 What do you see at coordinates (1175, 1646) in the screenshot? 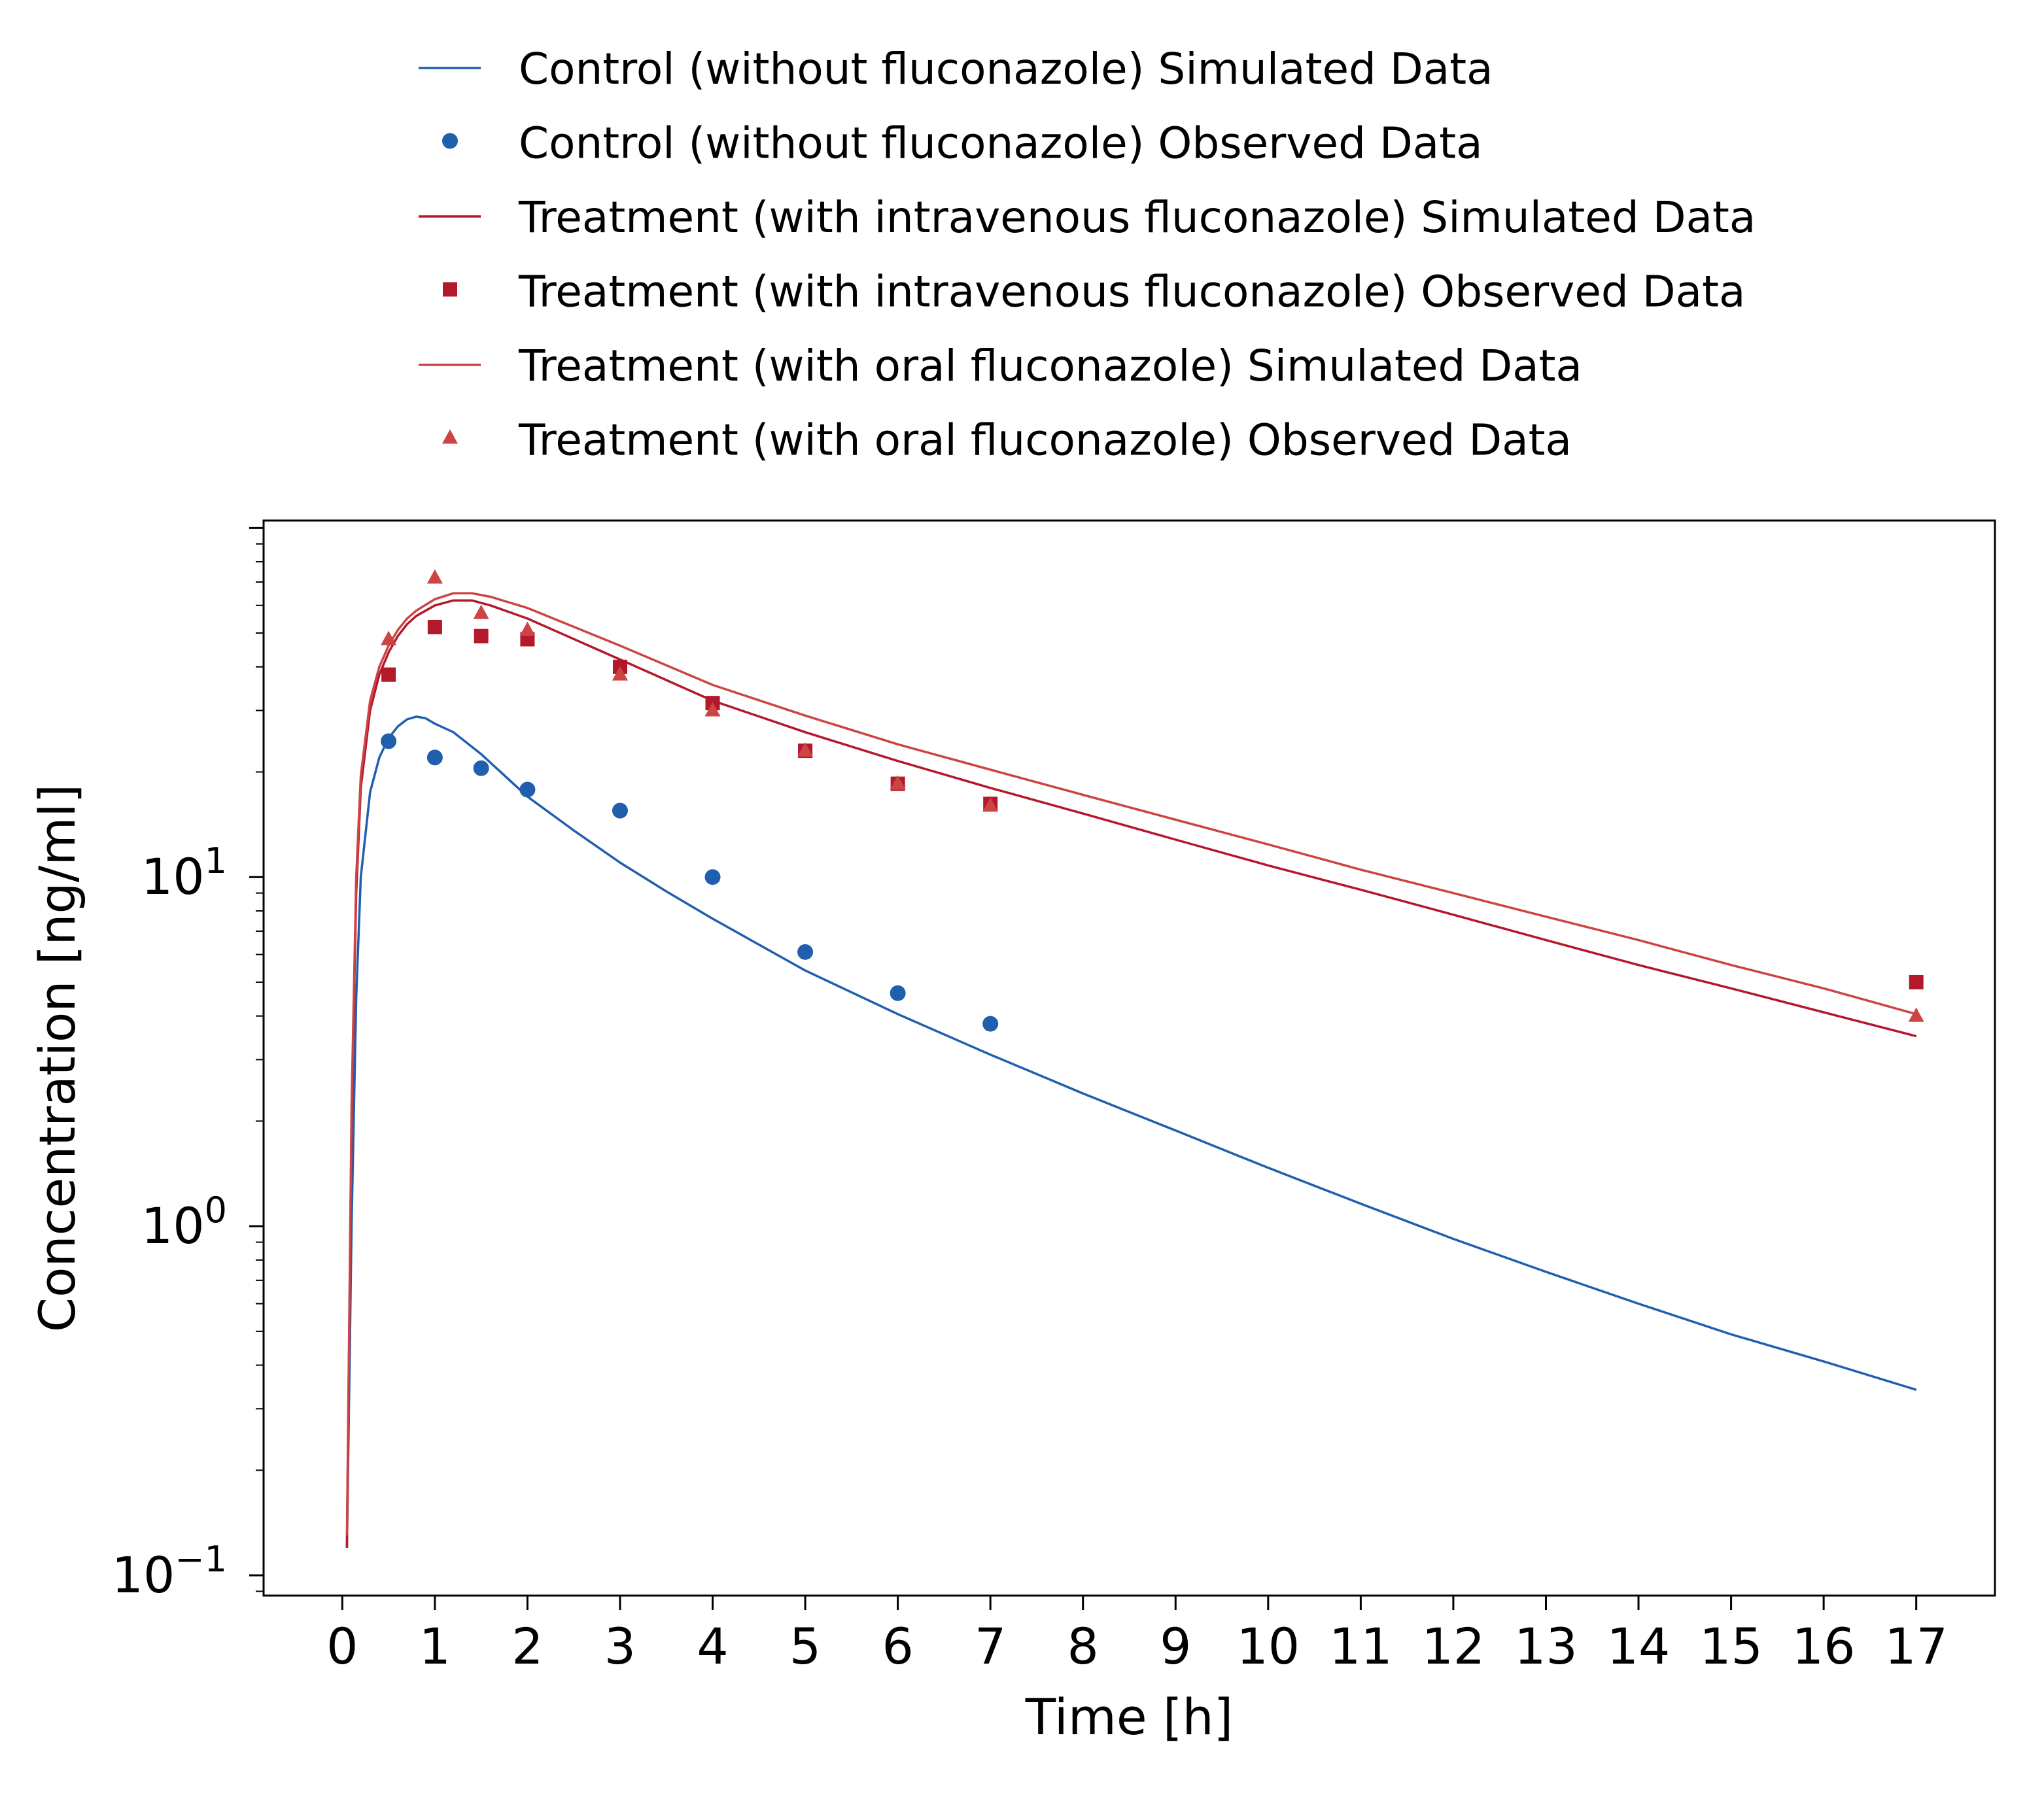
I see `x-tick-label: 9` at bounding box center [1175, 1646].